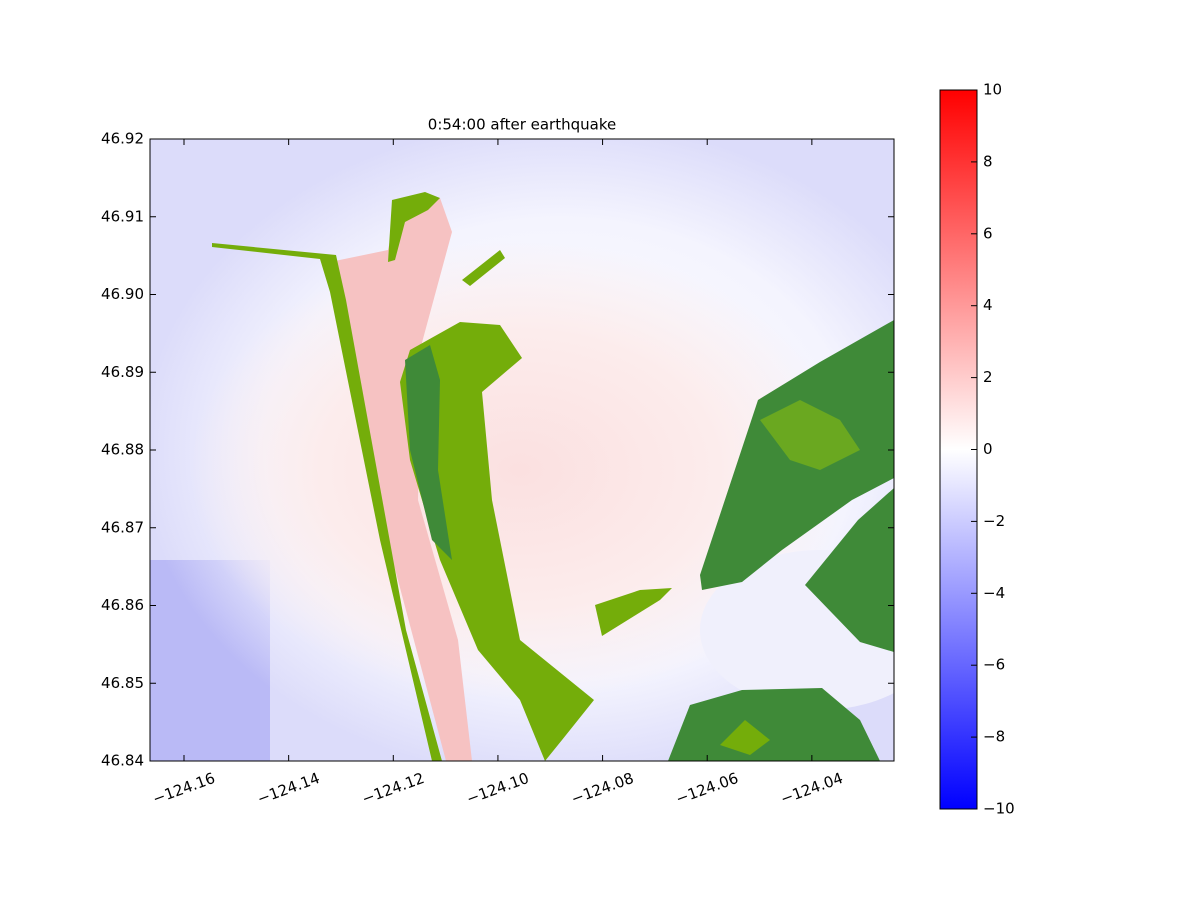 The height and width of the screenshot is (904, 1200). I want to click on colorbar-tick-label: 2, so click(988, 377).